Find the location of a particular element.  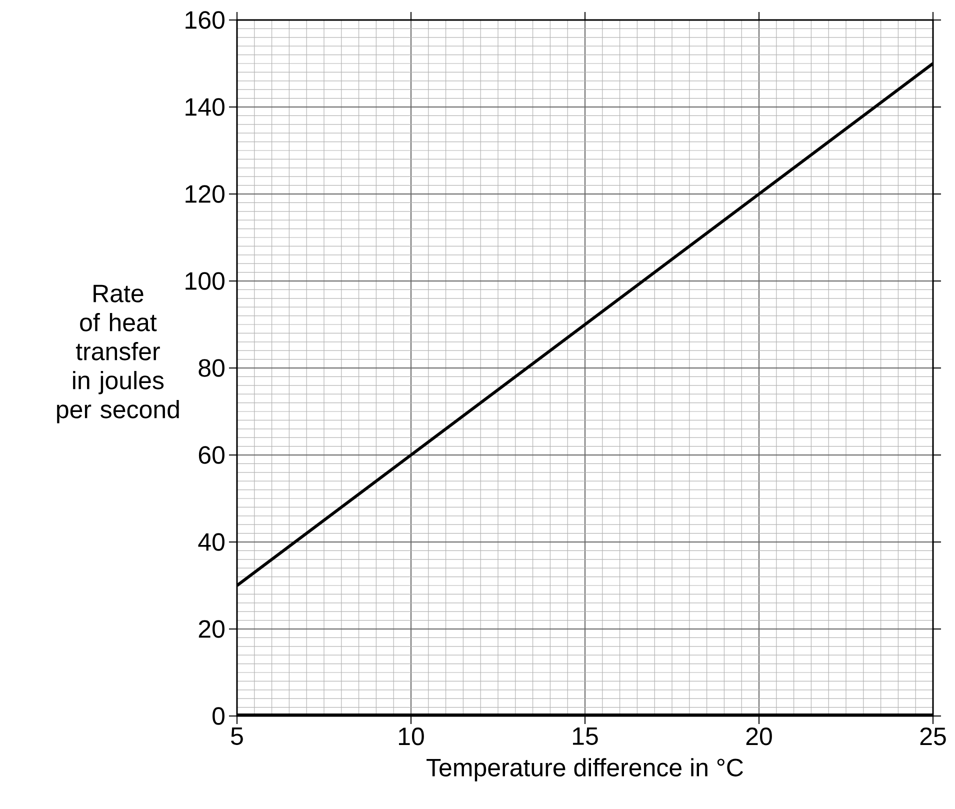

y-tick-label: 60 is located at coordinates (211, 455).